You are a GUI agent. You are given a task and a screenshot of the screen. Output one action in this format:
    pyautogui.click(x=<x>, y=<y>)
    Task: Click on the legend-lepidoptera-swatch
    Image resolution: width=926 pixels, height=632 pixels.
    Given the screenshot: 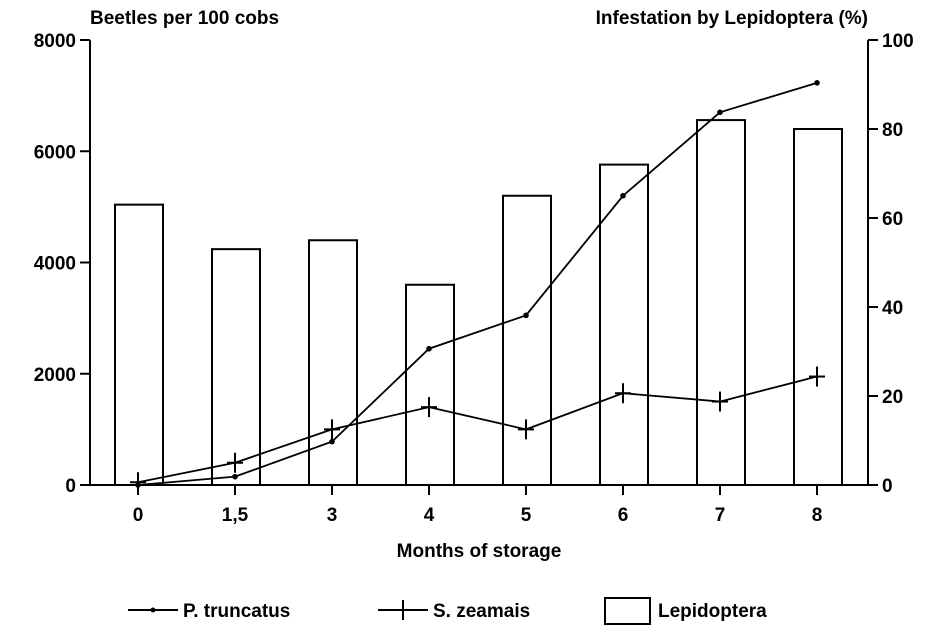 What is the action you would take?
    pyautogui.click(x=627, y=611)
    